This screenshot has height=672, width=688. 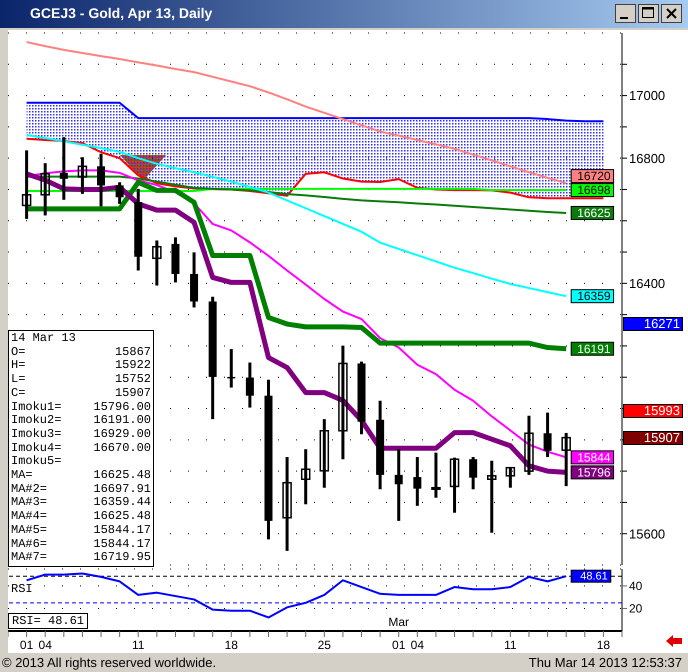 I want to click on x-tick-label: 25, so click(x=325, y=645).